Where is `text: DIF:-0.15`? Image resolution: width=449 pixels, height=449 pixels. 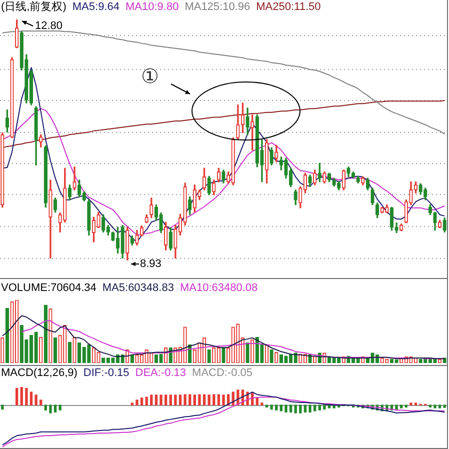 text: DIF:-0.15 is located at coordinates (106, 373).